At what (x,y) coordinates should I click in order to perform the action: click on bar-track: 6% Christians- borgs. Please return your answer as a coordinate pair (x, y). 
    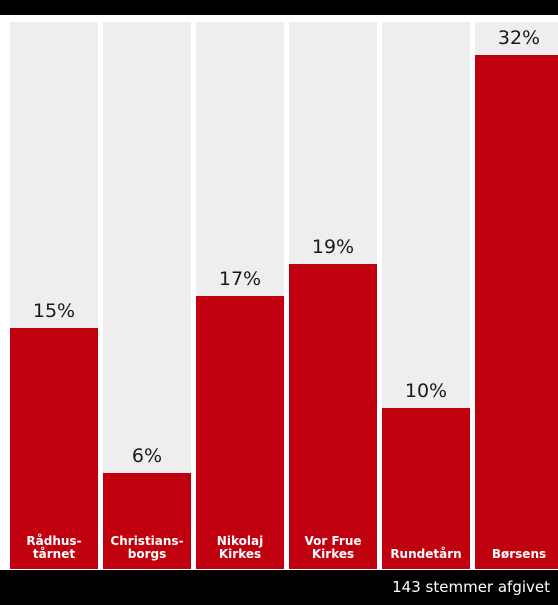
    Looking at the image, I should click on (147, 295).